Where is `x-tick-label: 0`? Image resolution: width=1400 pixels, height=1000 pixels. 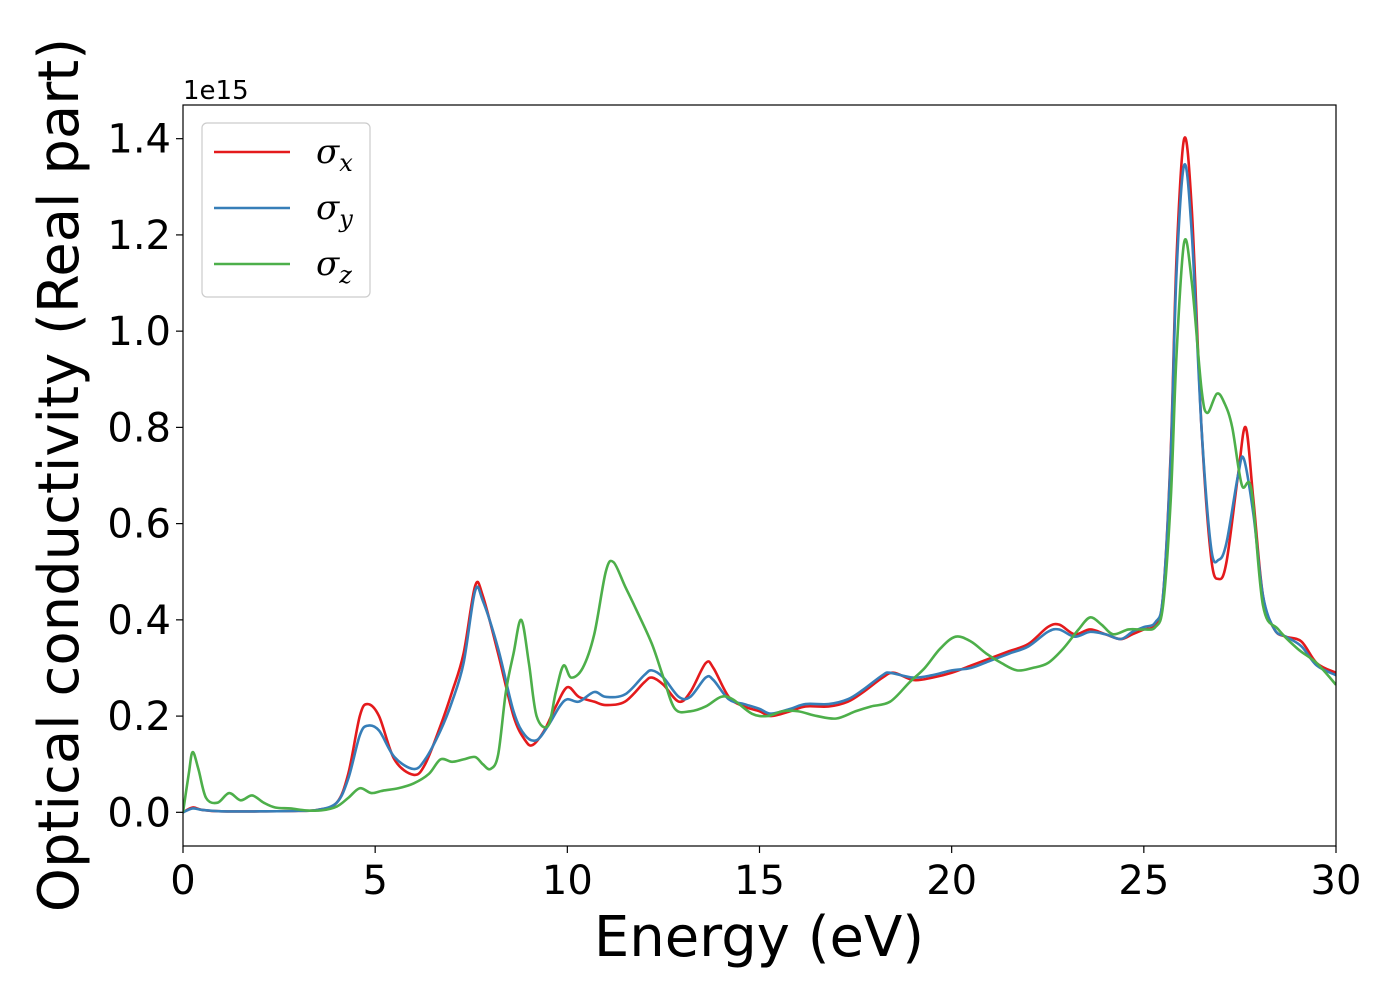 x-tick-label: 0 is located at coordinates (182, 881).